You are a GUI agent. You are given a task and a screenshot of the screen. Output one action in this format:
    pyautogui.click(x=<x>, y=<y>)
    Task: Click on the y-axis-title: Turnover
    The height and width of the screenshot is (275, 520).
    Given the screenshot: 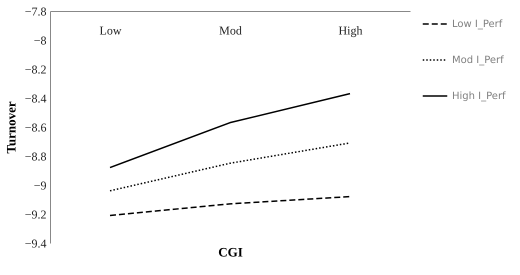 What is the action you would take?
    pyautogui.click(x=11, y=127)
    